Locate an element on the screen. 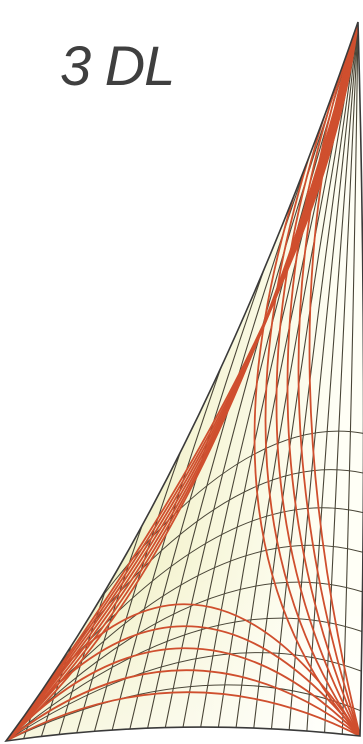  red-fiber-clew is located at coordinates (334, 379).